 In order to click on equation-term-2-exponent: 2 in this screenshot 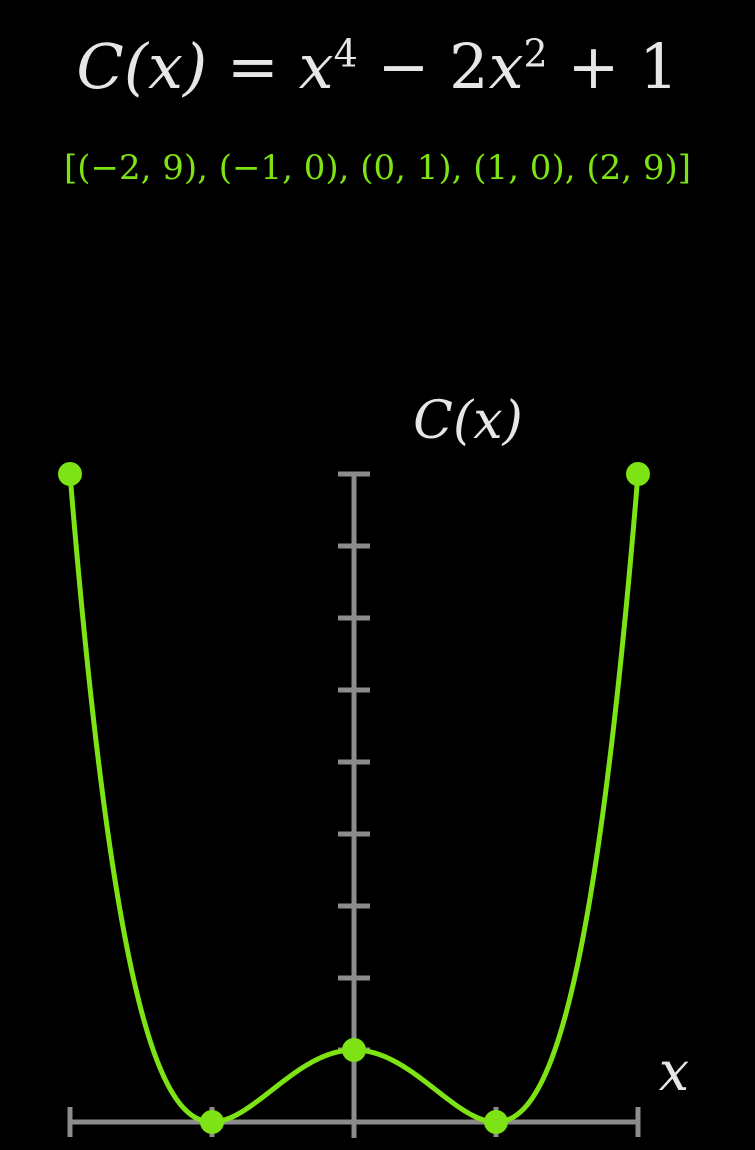, I will do `click(535, 53)`.